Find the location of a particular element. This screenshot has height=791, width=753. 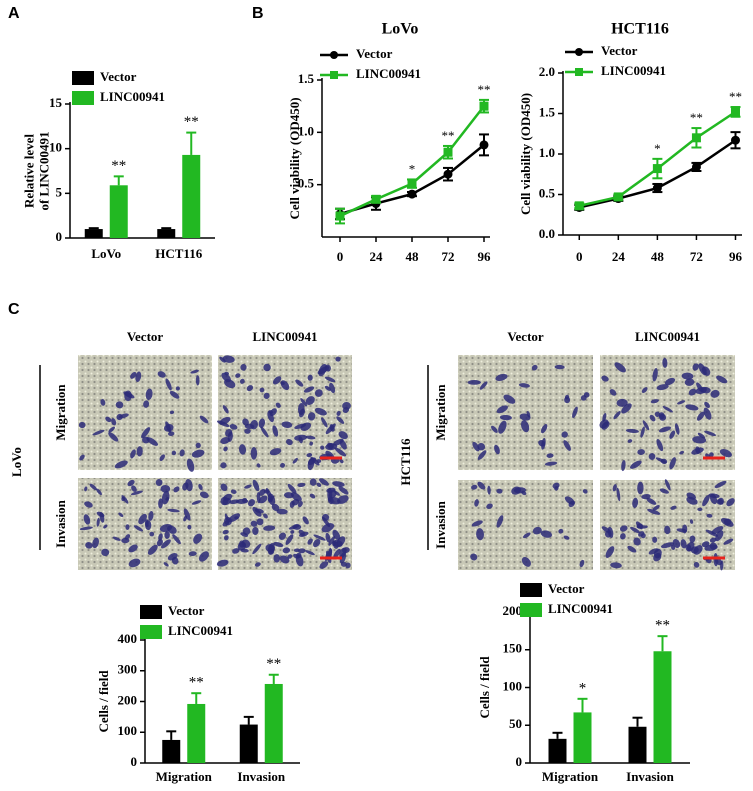

y-tick-label: 1.5 is located at coordinates (547, 111).